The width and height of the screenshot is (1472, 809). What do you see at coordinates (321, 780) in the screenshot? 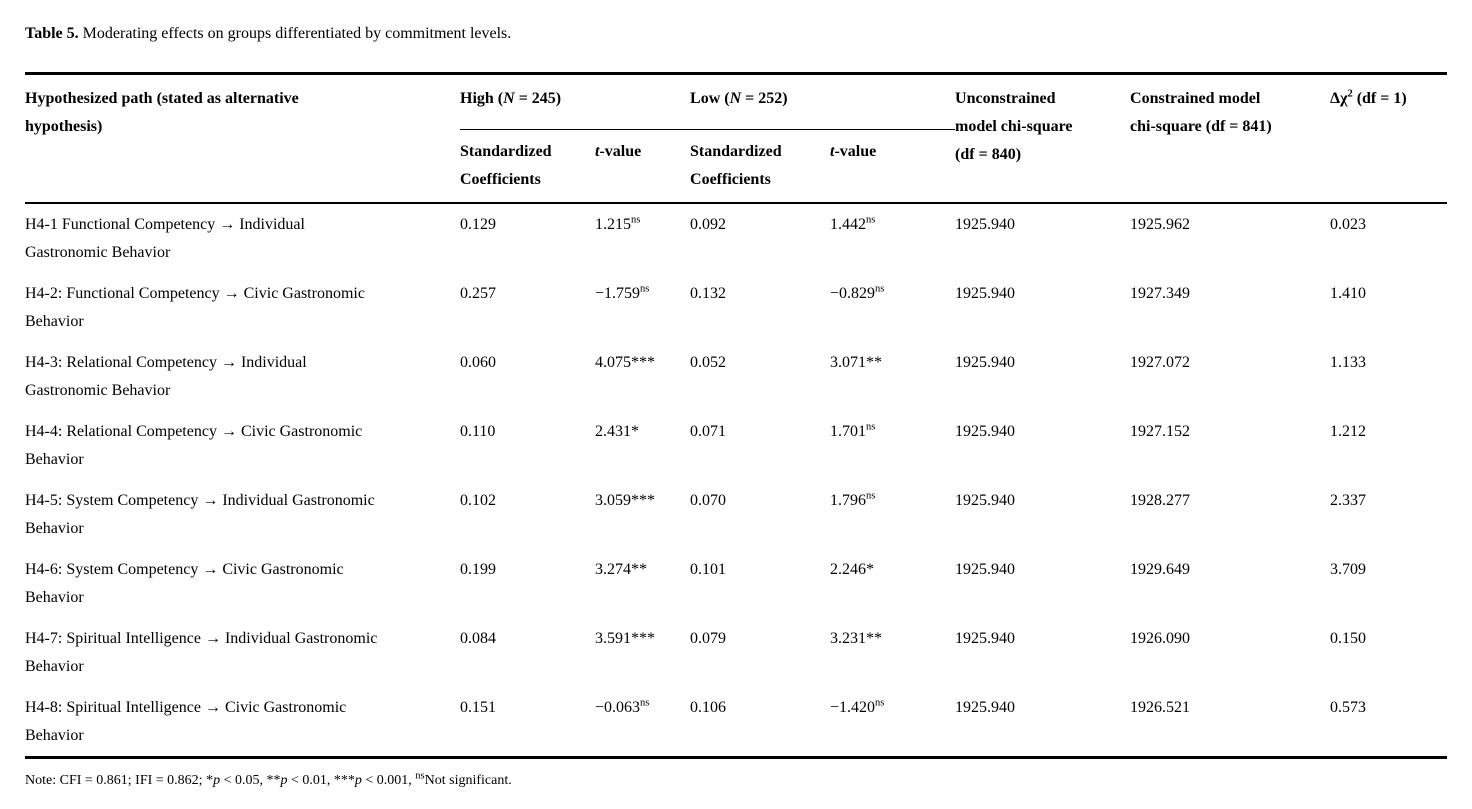
I see `footnote-text: < 0.01, ***` at bounding box center [321, 780].